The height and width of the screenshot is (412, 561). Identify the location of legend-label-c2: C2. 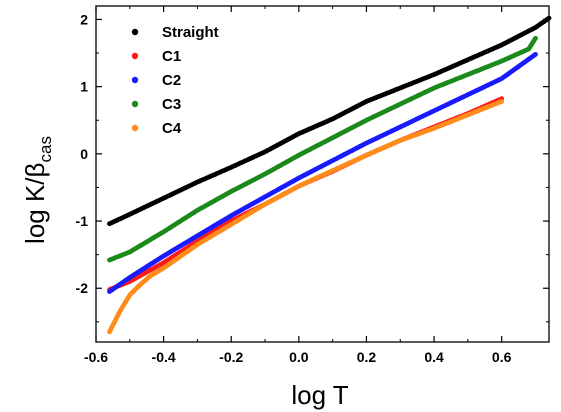
(171, 80).